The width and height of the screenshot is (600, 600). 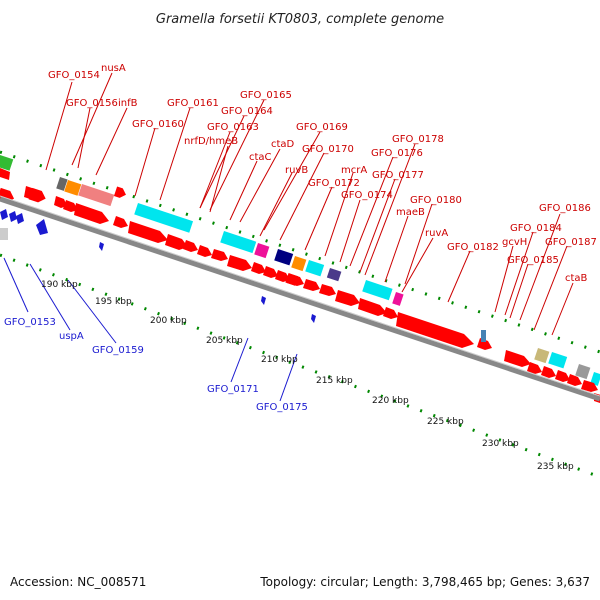 I want to click on gene-label: ctaC, so click(x=260, y=157).